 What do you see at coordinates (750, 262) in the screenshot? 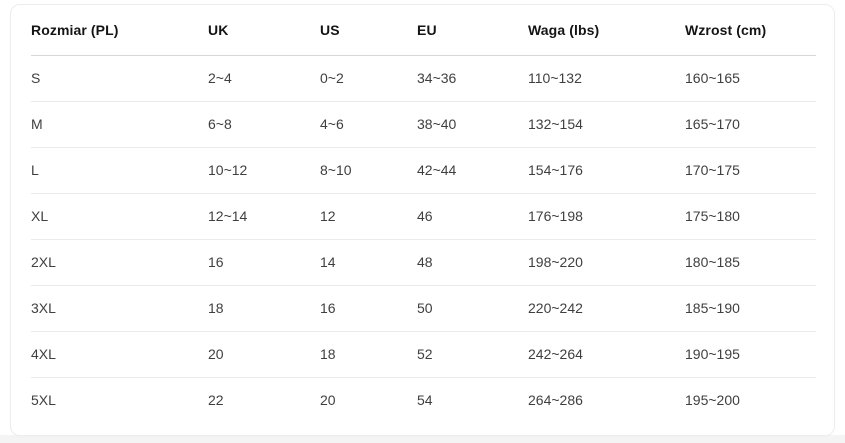
I see `table-cell: 180~185` at bounding box center [750, 262].